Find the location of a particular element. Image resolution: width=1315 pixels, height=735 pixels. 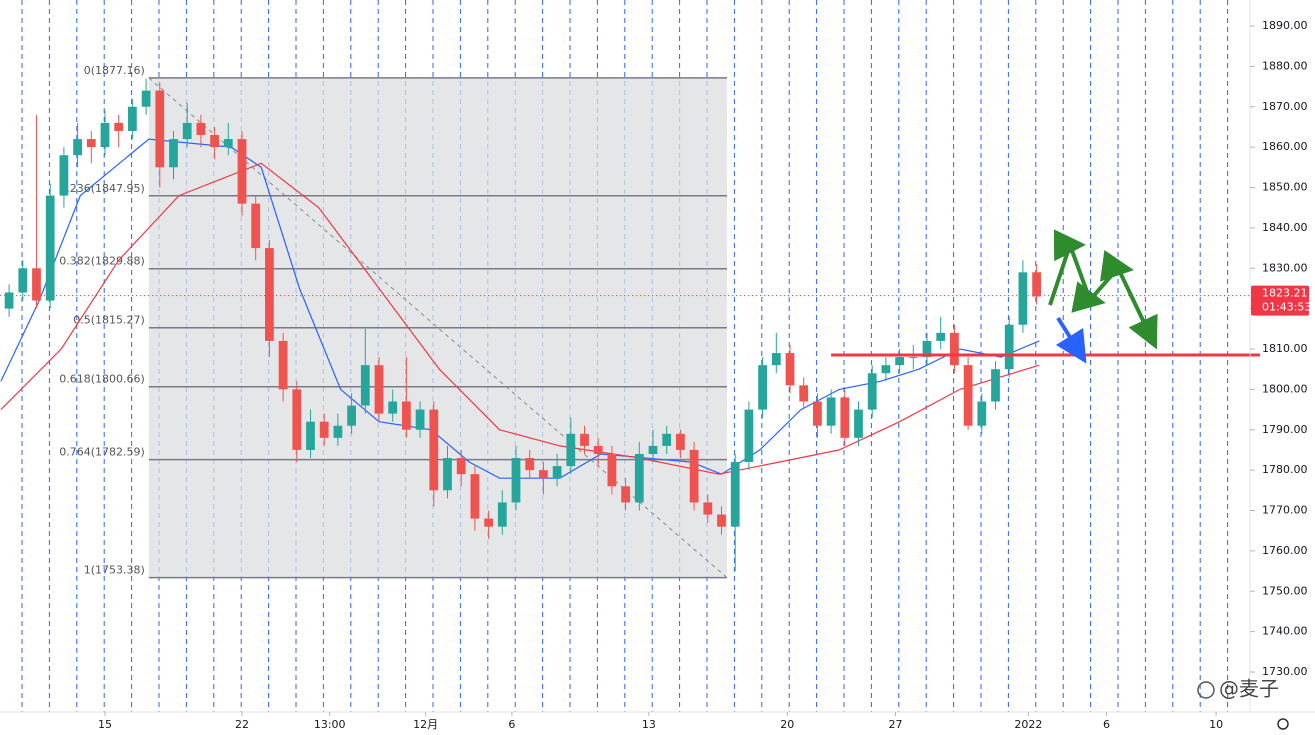

price-label-box is located at coordinates (1280, 300).